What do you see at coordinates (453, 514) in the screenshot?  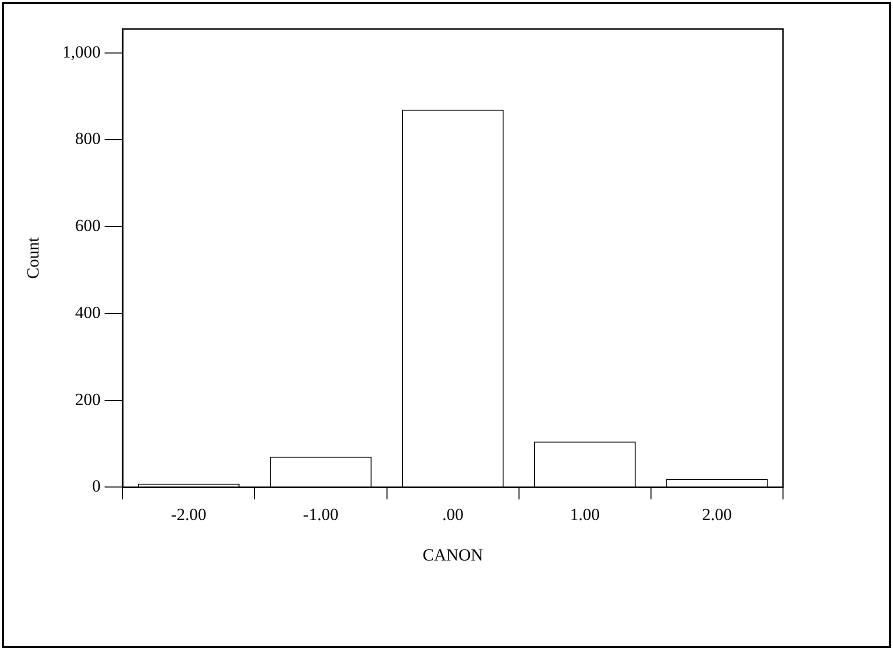 I see `x-tick-label: .00` at bounding box center [453, 514].